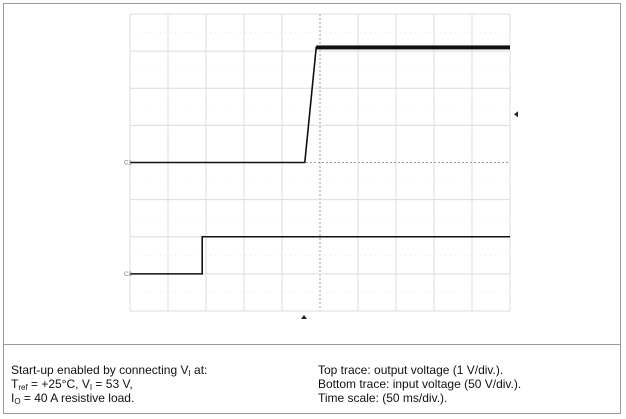 The image size is (626, 419). Describe the element at coordinates (320, 255) in the screenshot. I see `trace-c2` at that location.